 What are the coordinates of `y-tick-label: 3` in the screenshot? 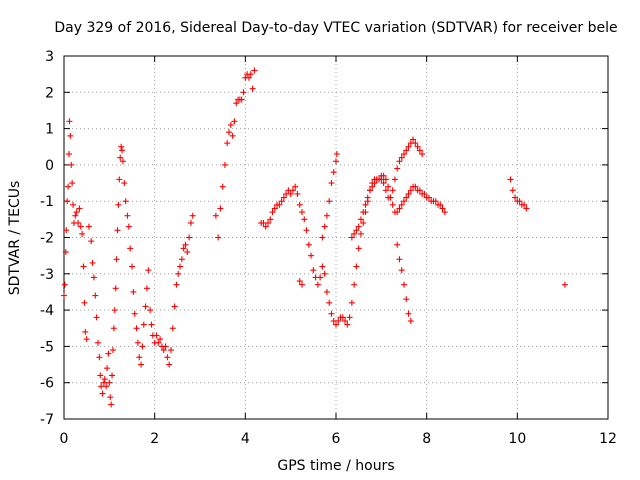 It's located at (49, 57).